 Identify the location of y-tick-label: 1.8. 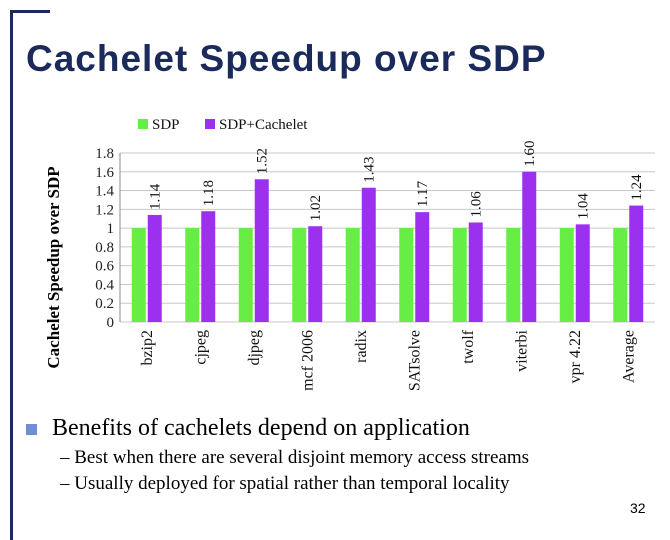
(104, 154).